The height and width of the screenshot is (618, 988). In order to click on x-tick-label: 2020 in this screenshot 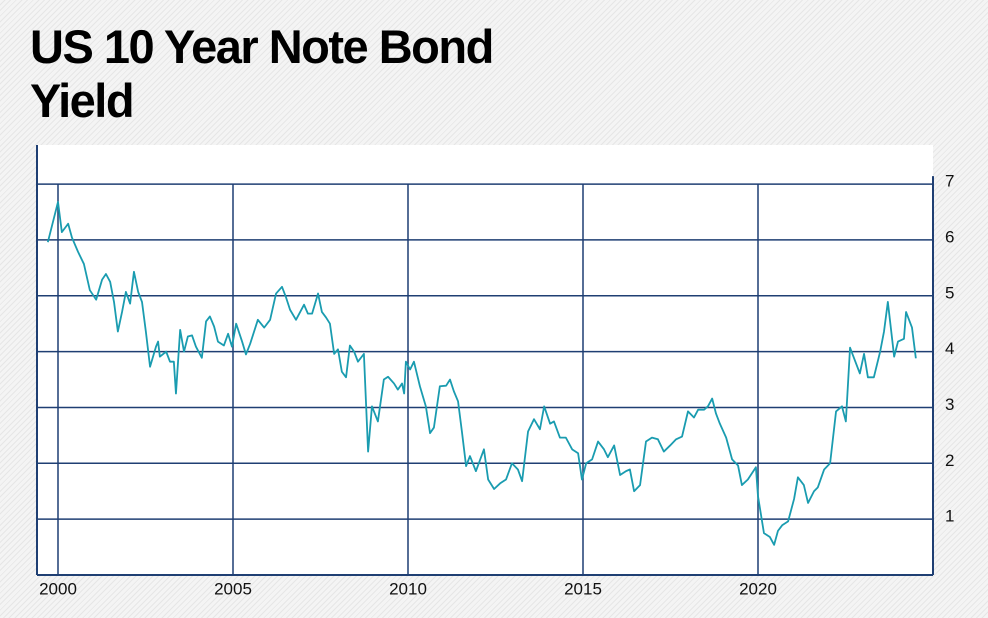, I will do `click(758, 588)`.